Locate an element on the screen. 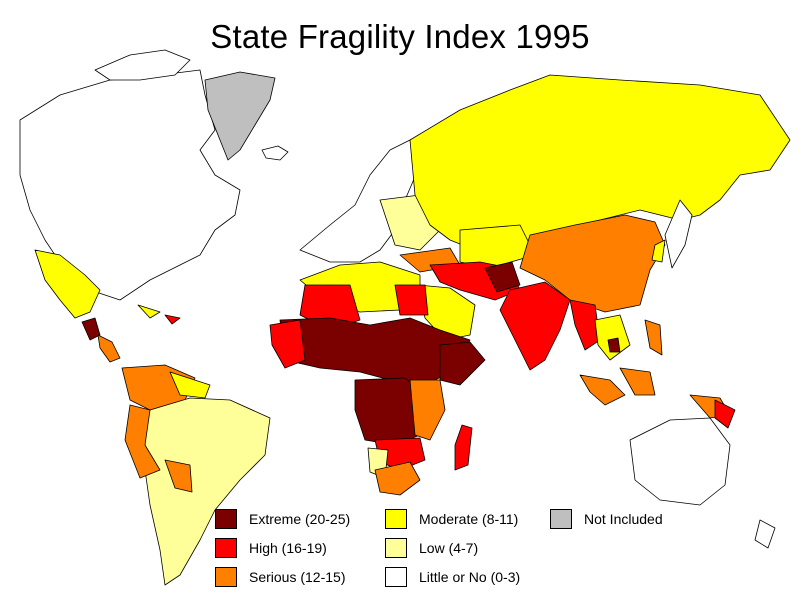  map-title: State Fragility Index 1995 is located at coordinates (400, 36).